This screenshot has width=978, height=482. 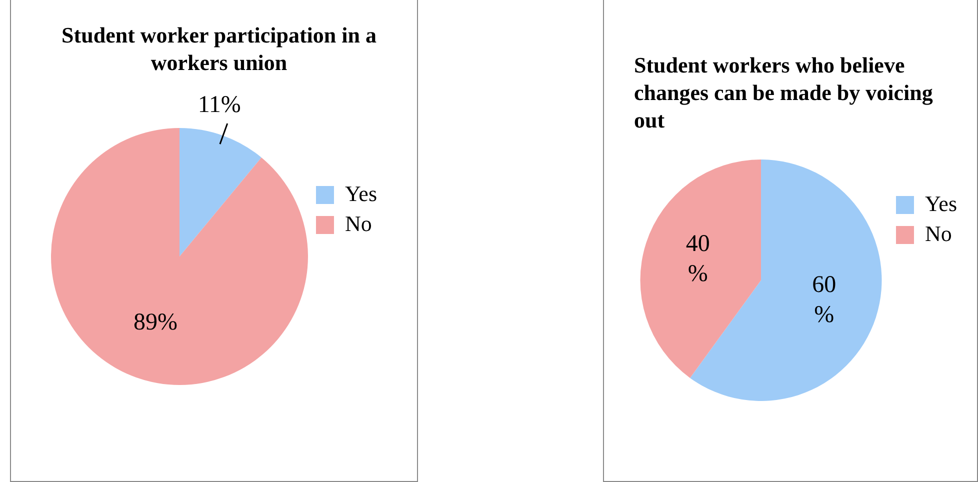 I want to click on data-label: 60 %, so click(x=824, y=300).